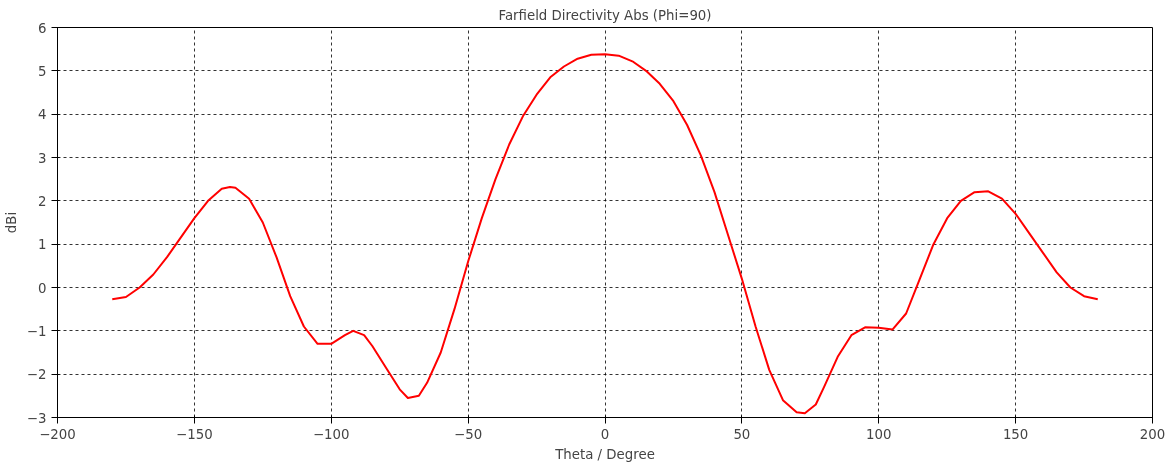  What do you see at coordinates (42, 288) in the screenshot?
I see `y-tick-label: 0` at bounding box center [42, 288].